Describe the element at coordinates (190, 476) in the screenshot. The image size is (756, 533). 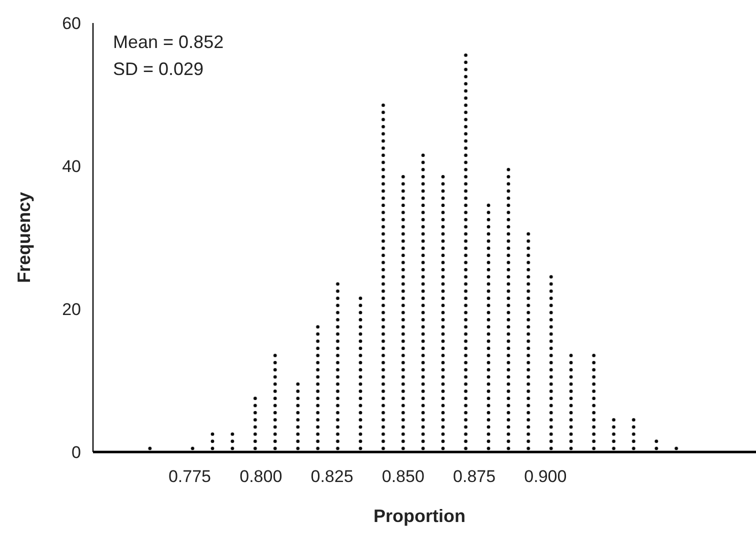
I see `x-tick-label: 0.775` at that location.